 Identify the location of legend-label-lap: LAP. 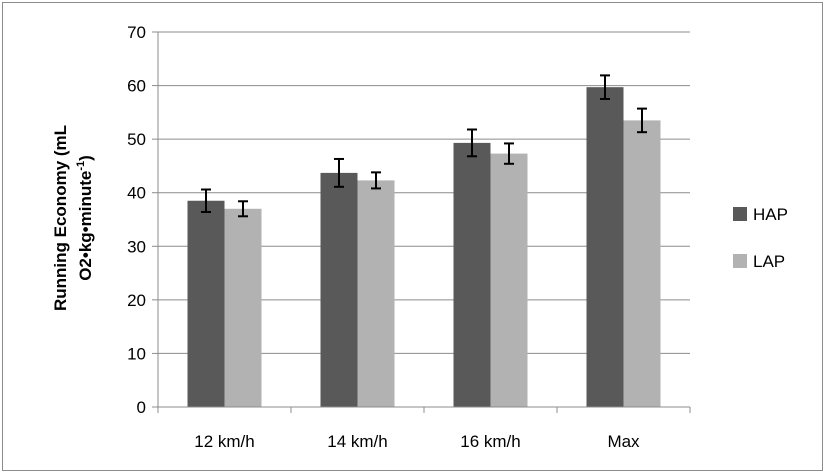
(769, 261).